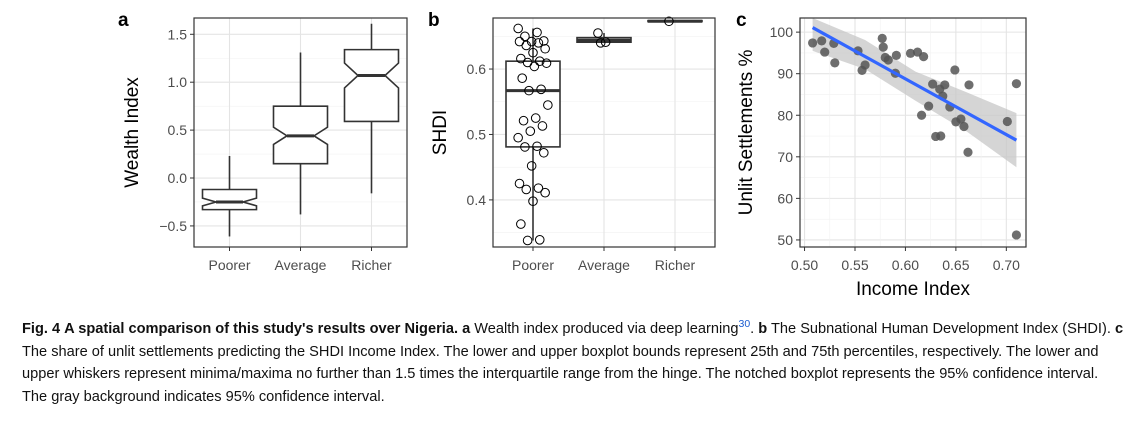  Describe the element at coordinates (477, 200) in the screenshot. I see `y-tick-label: 0.4` at that location.